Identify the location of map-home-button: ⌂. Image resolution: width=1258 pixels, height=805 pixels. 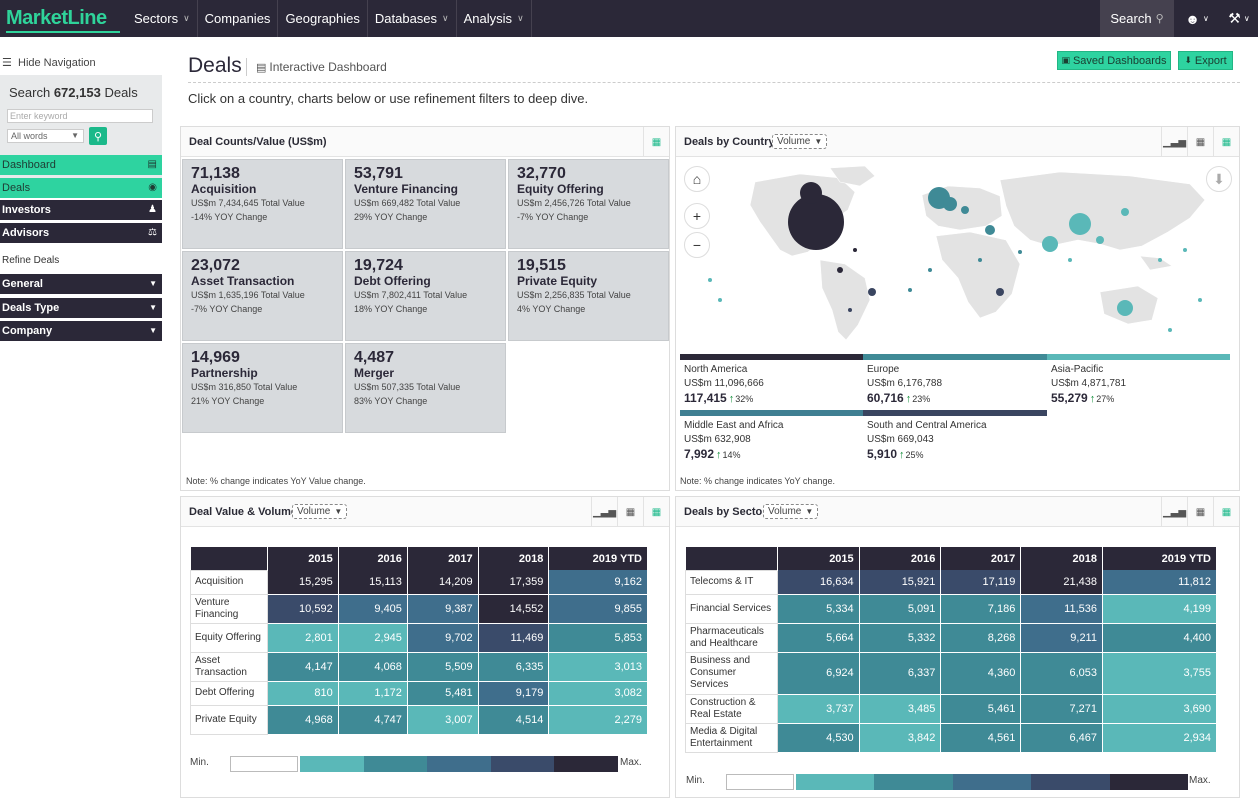
(697, 179).